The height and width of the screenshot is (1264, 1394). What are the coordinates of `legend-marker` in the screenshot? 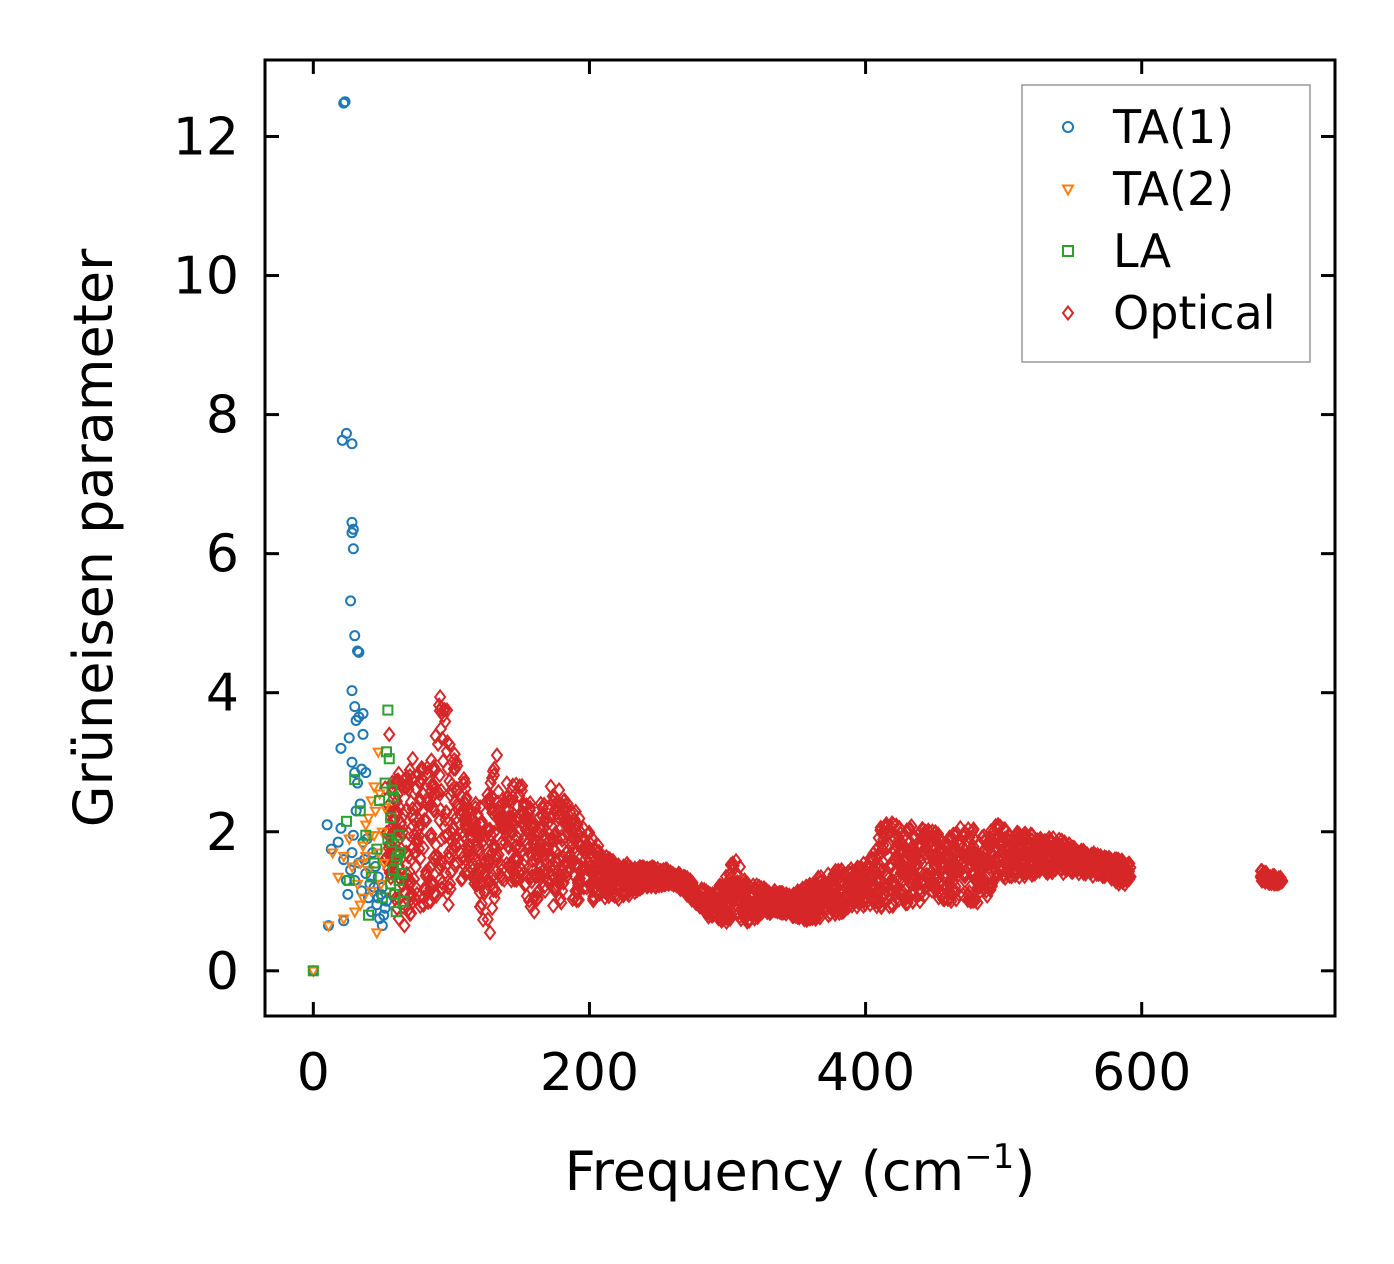 It's located at (1068, 313).